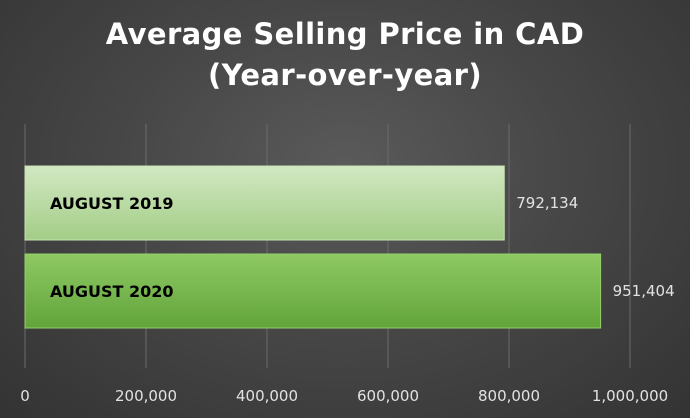  Describe the element at coordinates (112, 291) in the screenshot. I see `category-label: AUGUST 2020` at that location.